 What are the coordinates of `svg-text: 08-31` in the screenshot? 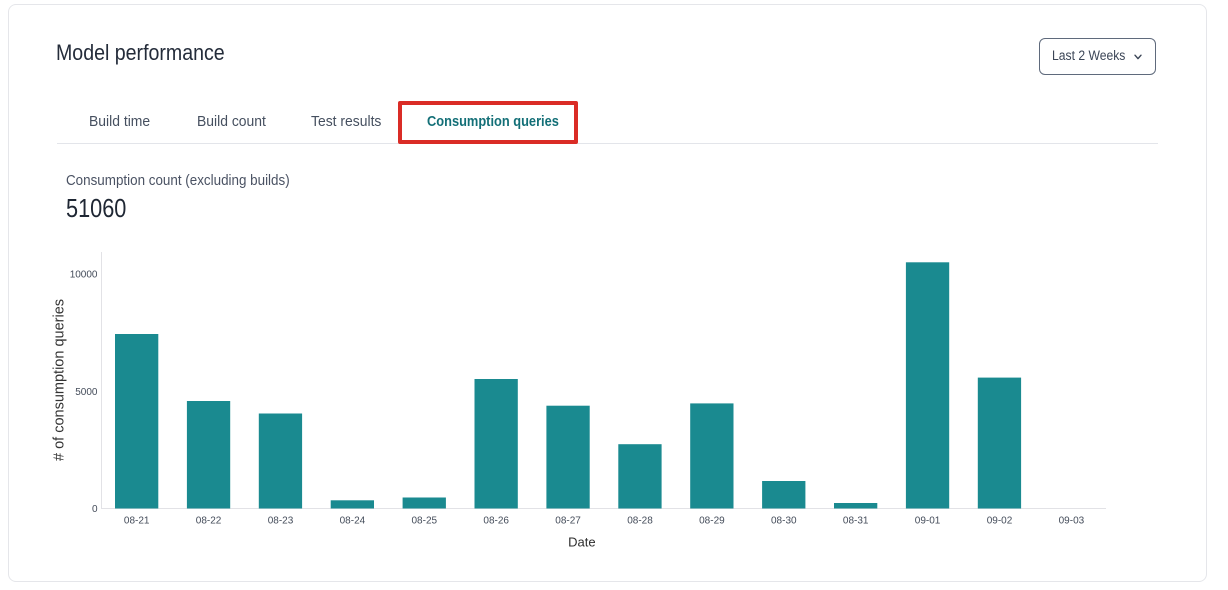 It's located at (856, 521).